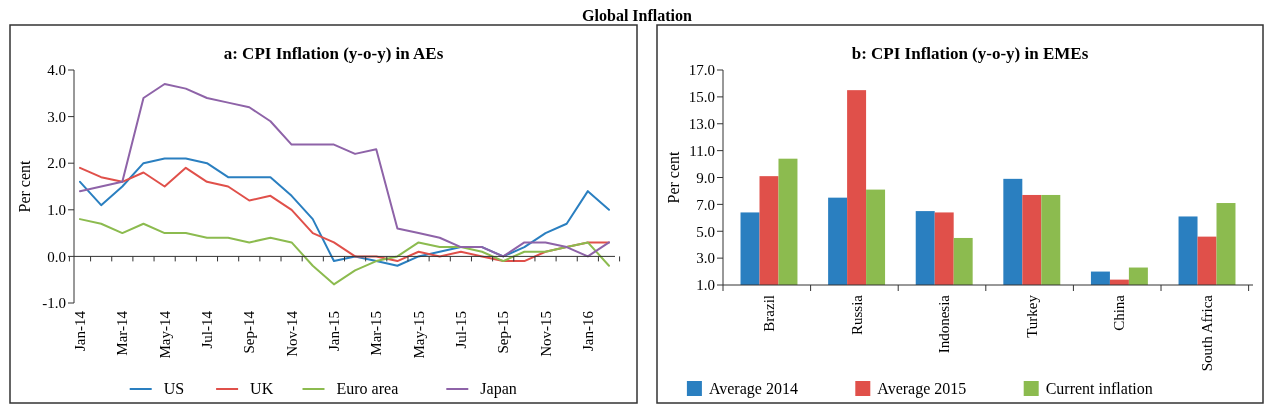 This screenshot has width=1274, height=412. I want to click on text: Global Inflation, so click(637, 15).